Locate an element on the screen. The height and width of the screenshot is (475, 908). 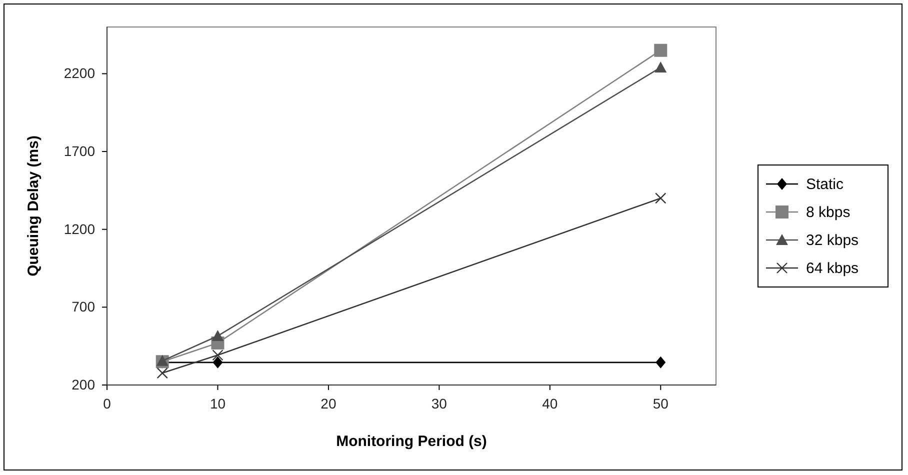
y-axis-title: Queuing Delay (ms) is located at coordinates (33, 206).